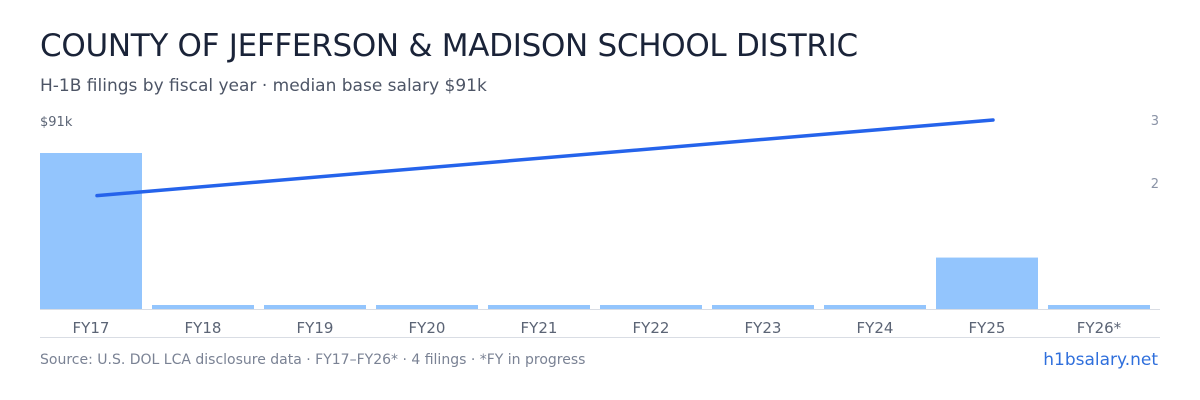  What do you see at coordinates (1099, 328) in the screenshot?
I see `x-tick-label: FY26*` at bounding box center [1099, 328].